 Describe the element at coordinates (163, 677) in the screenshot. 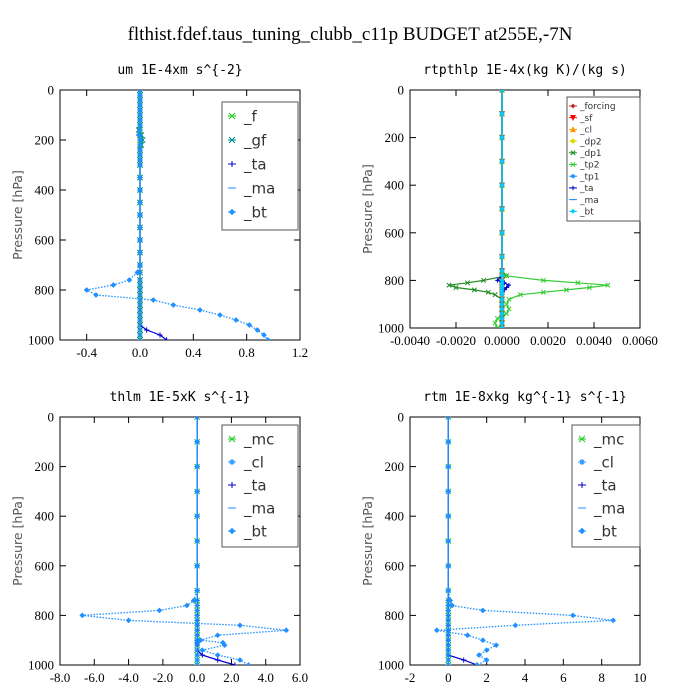

I see `x-tick-label: -2.0` at that location.